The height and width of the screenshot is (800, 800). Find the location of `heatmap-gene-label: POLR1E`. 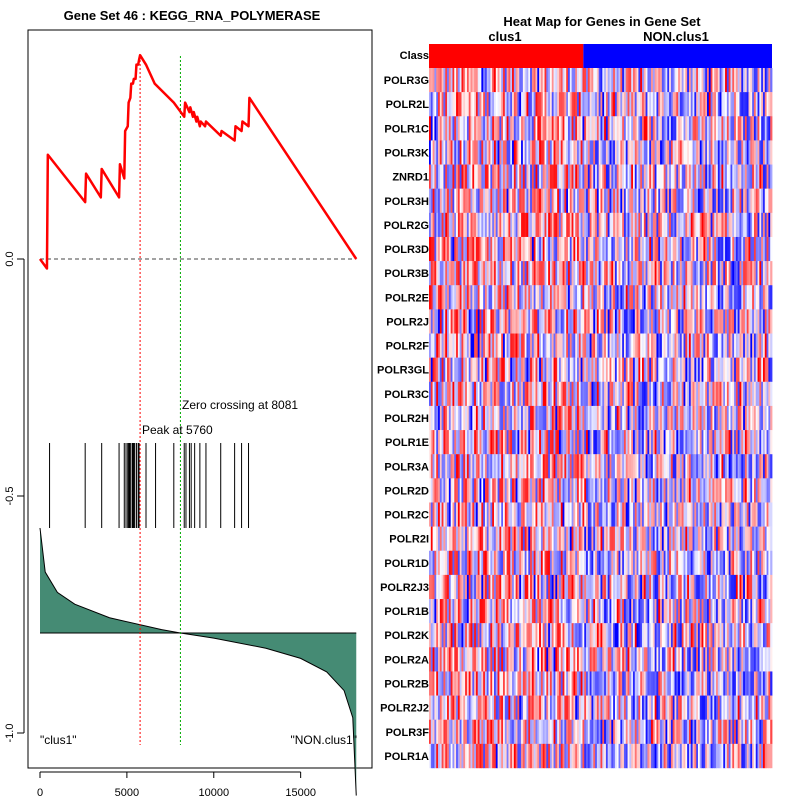

heatmap-gene-label: POLR1E is located at coordinates (407, 443).